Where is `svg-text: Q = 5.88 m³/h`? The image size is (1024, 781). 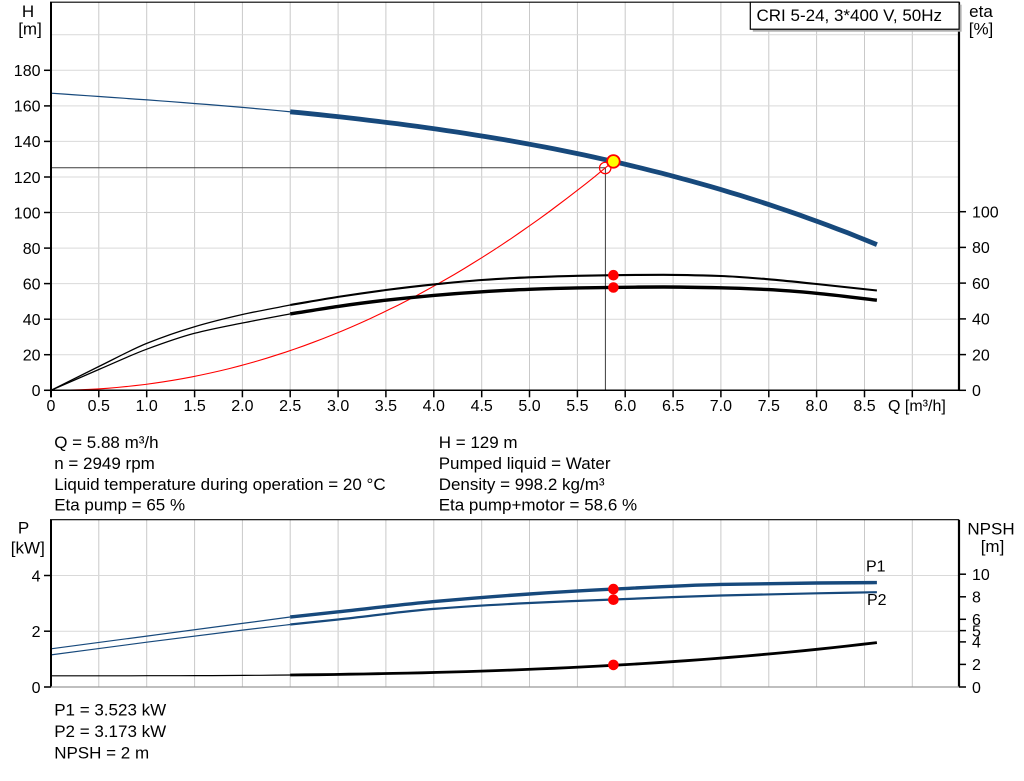 svg-text: Q = 5.88 m³/h is located at coordinates (106, 442).